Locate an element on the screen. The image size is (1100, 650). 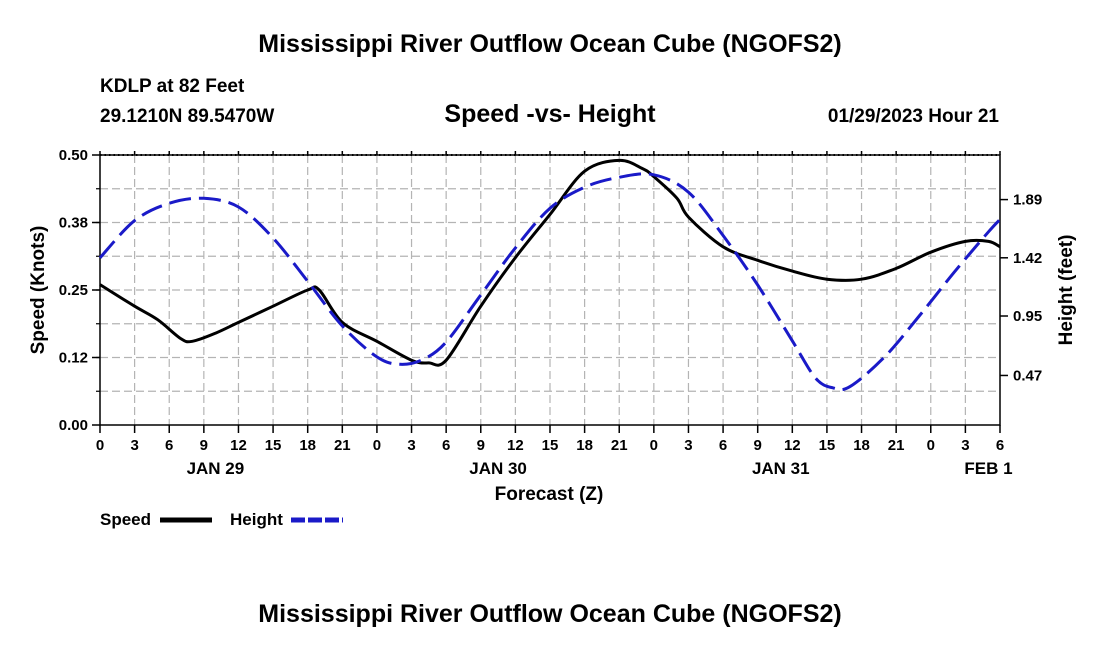
y2-axis-label: Height (feet) is located at coordinates (1066, 290).